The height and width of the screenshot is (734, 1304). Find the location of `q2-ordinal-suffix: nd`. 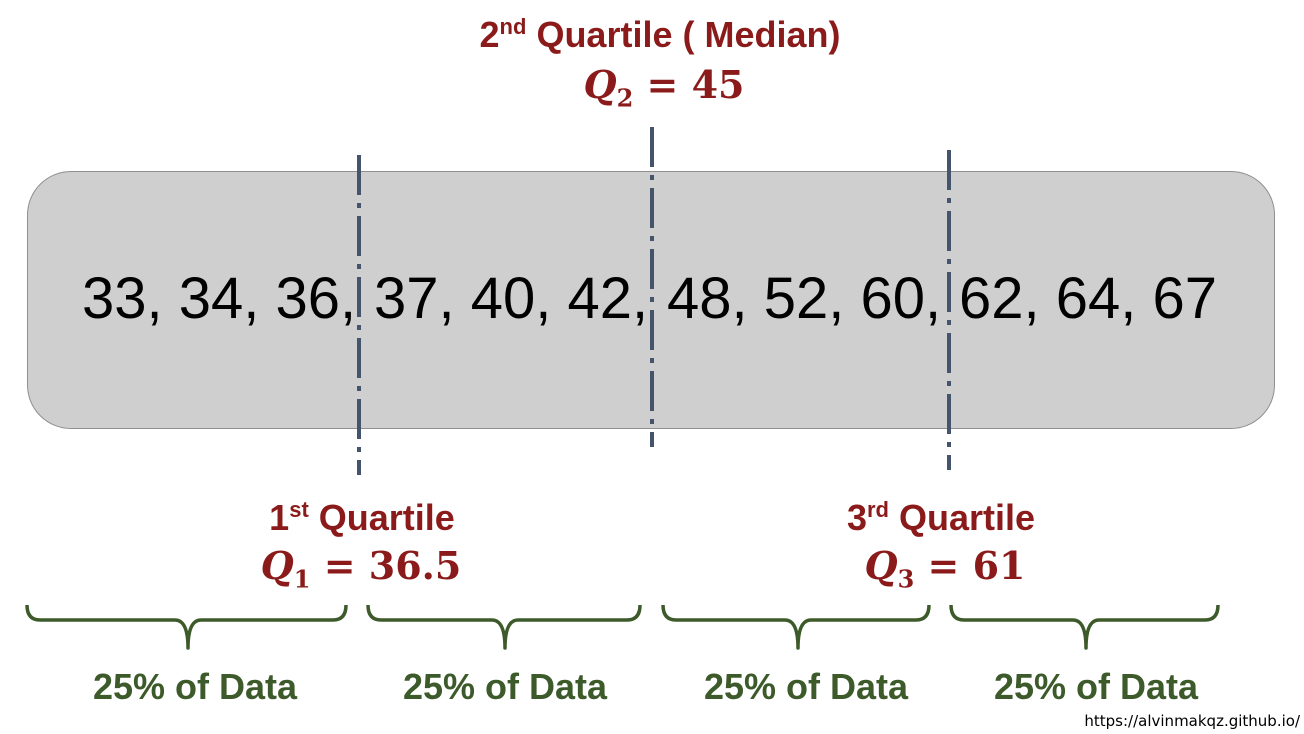

q2-ordinal-suffix: nd is located at coordinates (513, 26).